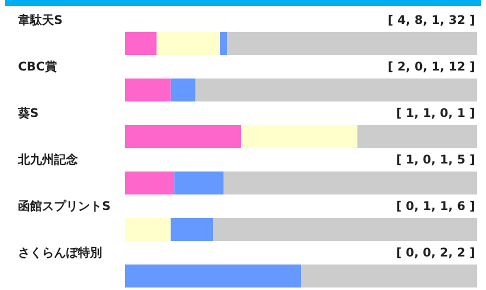  Describe the element at coordinates (431, 67) in the screenshot. I see `annotation: [ 2, 0, 1, 12 ]` at that location.